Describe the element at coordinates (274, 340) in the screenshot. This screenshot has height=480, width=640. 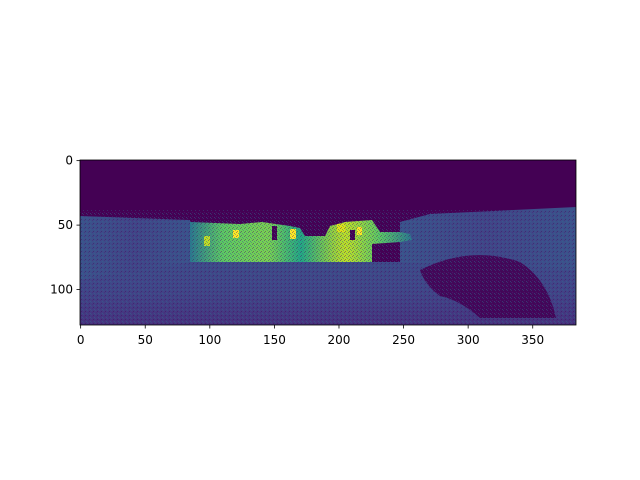
I see `x-tick-label: 150` at that location.